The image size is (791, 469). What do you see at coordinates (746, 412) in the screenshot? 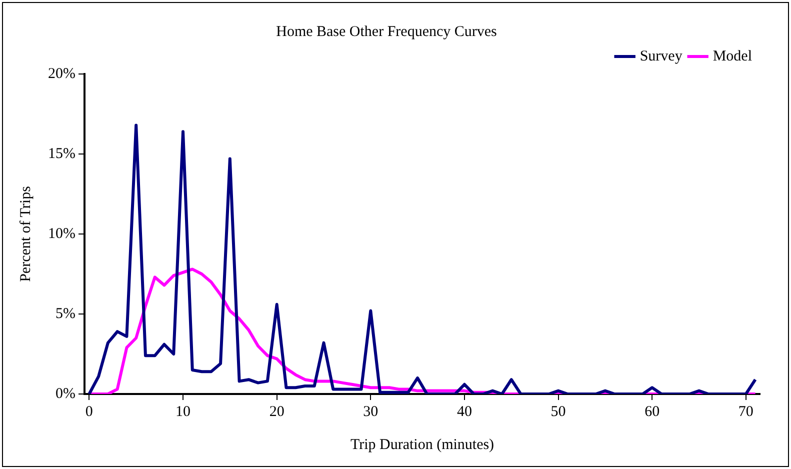
I see `x-tick-label: 70` at bounding box center [746, 412].